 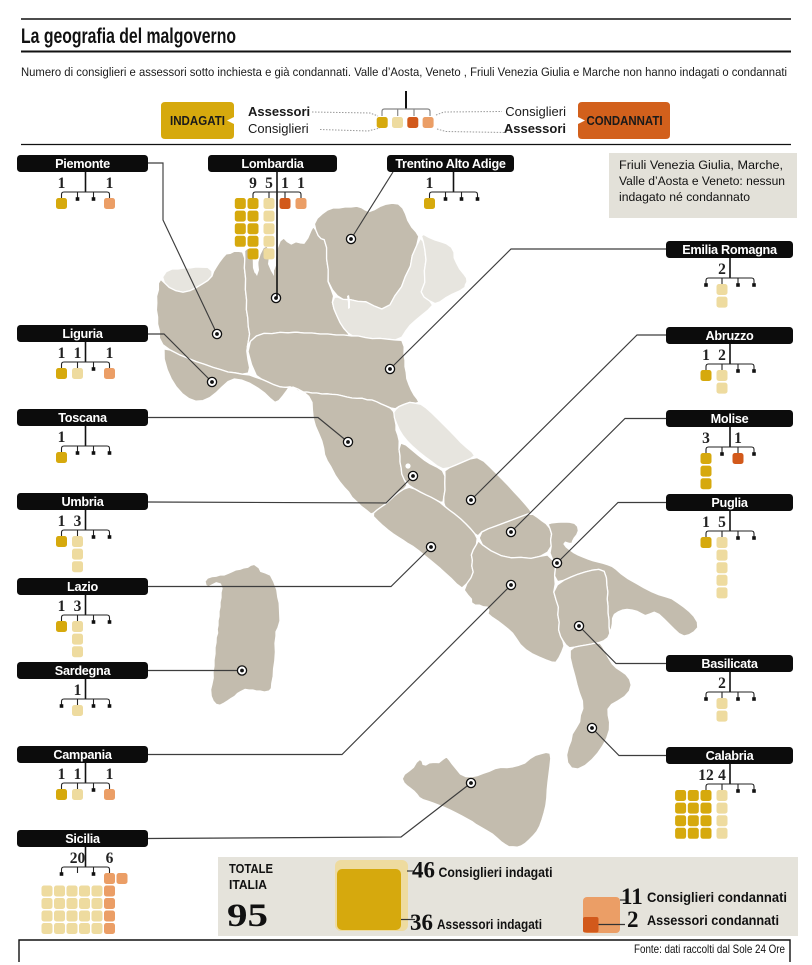 I want to click on svg-text: Trentino Alto Adige, so click(x=450, y=164).